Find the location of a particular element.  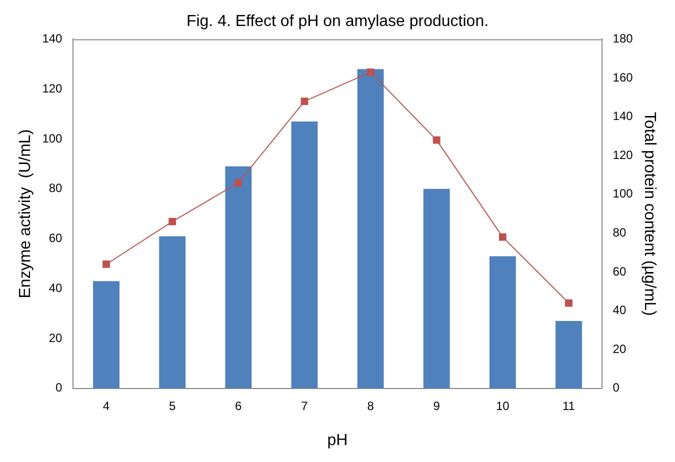

y-tick-label: 60 is located at coordinates (55, 238).